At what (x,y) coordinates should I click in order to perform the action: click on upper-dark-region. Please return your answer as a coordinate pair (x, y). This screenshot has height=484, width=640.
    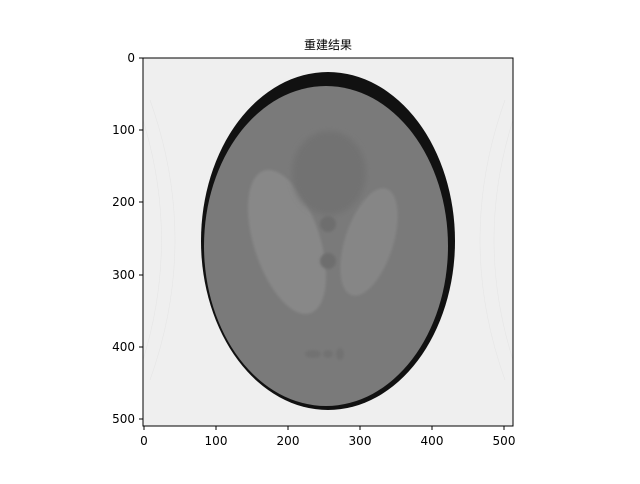
    Looking at the image, I should click on (329, 173).